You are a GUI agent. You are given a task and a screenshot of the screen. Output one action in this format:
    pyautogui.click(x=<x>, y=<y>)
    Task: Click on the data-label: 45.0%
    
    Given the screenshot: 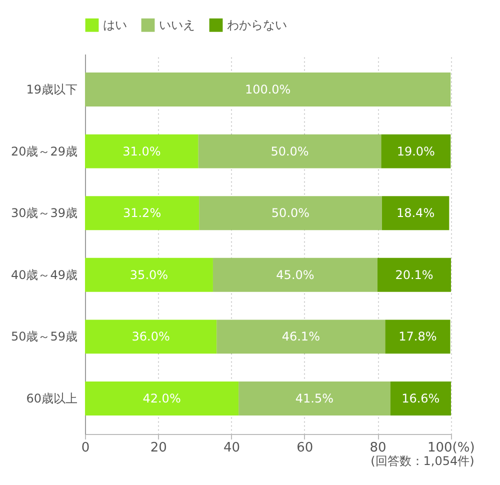 What is the action you would take?
    pyautogui.click(x=295, y=275)
    